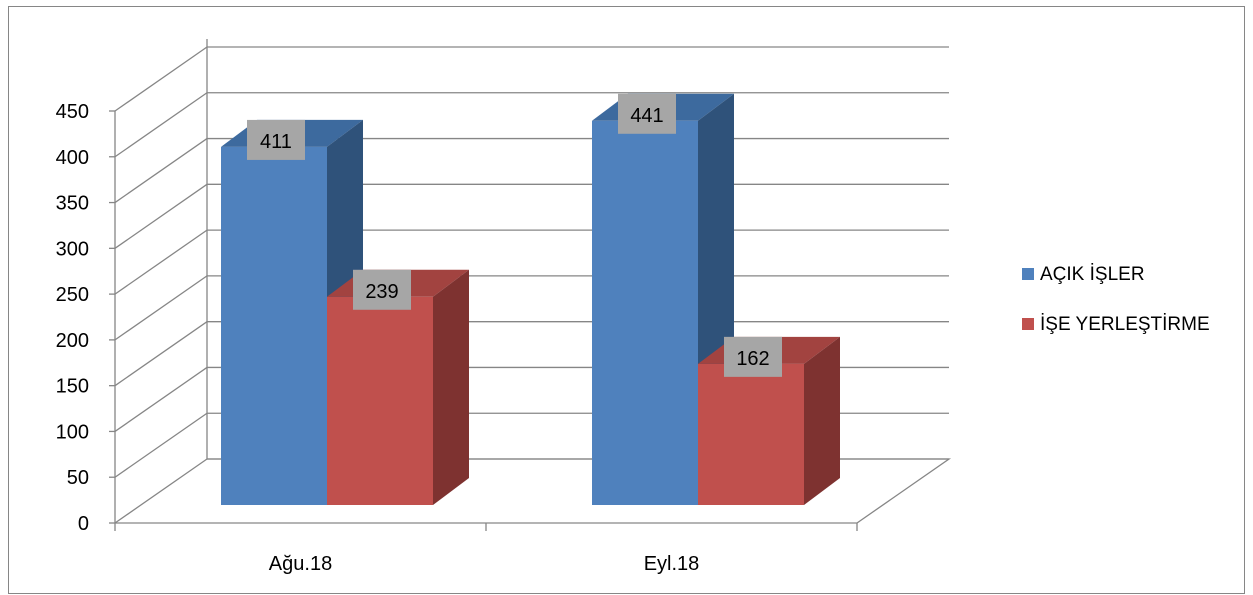 The image size is (1253, 595). Describe the element at coordinates (672, 564) in the screenshot. I see `x-tick-label: Eyl.18` at that location.